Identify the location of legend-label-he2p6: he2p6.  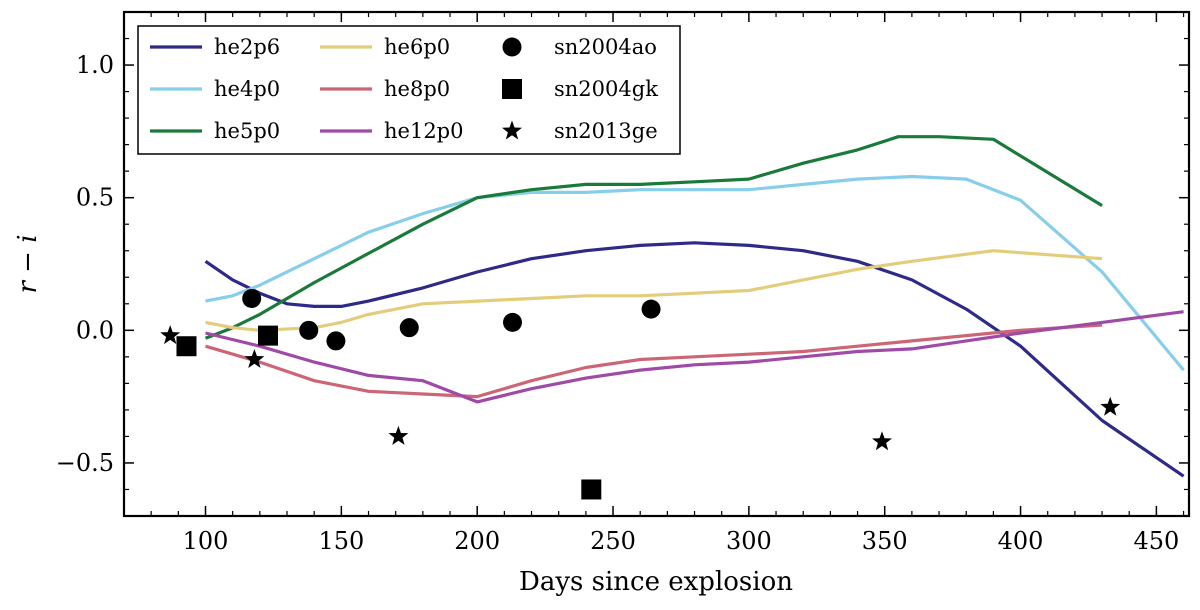
(247, 47).